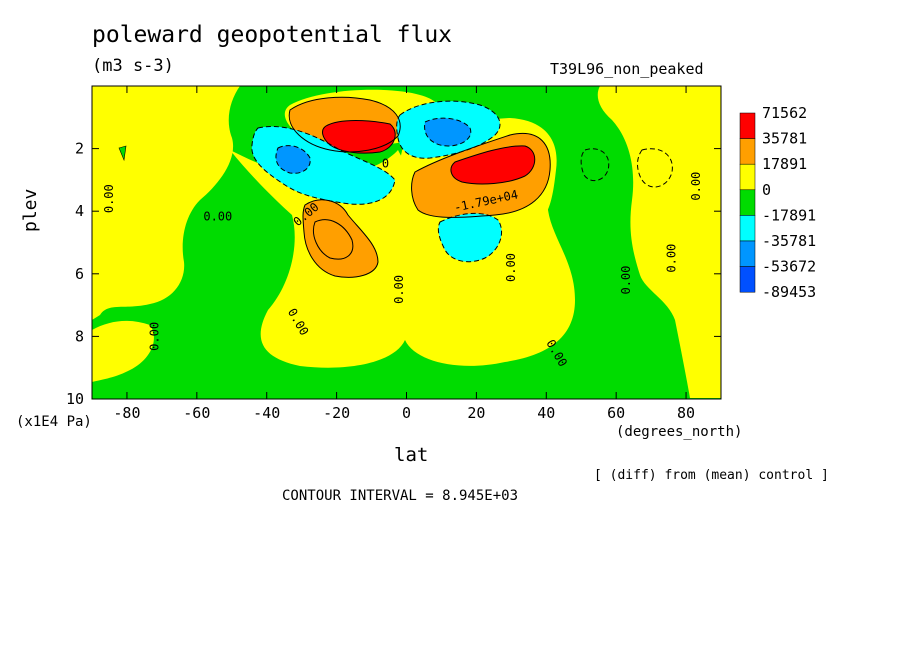 Image resolution: width=904 pixels, height=654 pixels. I want to click on contour-label: 0, so click(385, 163).